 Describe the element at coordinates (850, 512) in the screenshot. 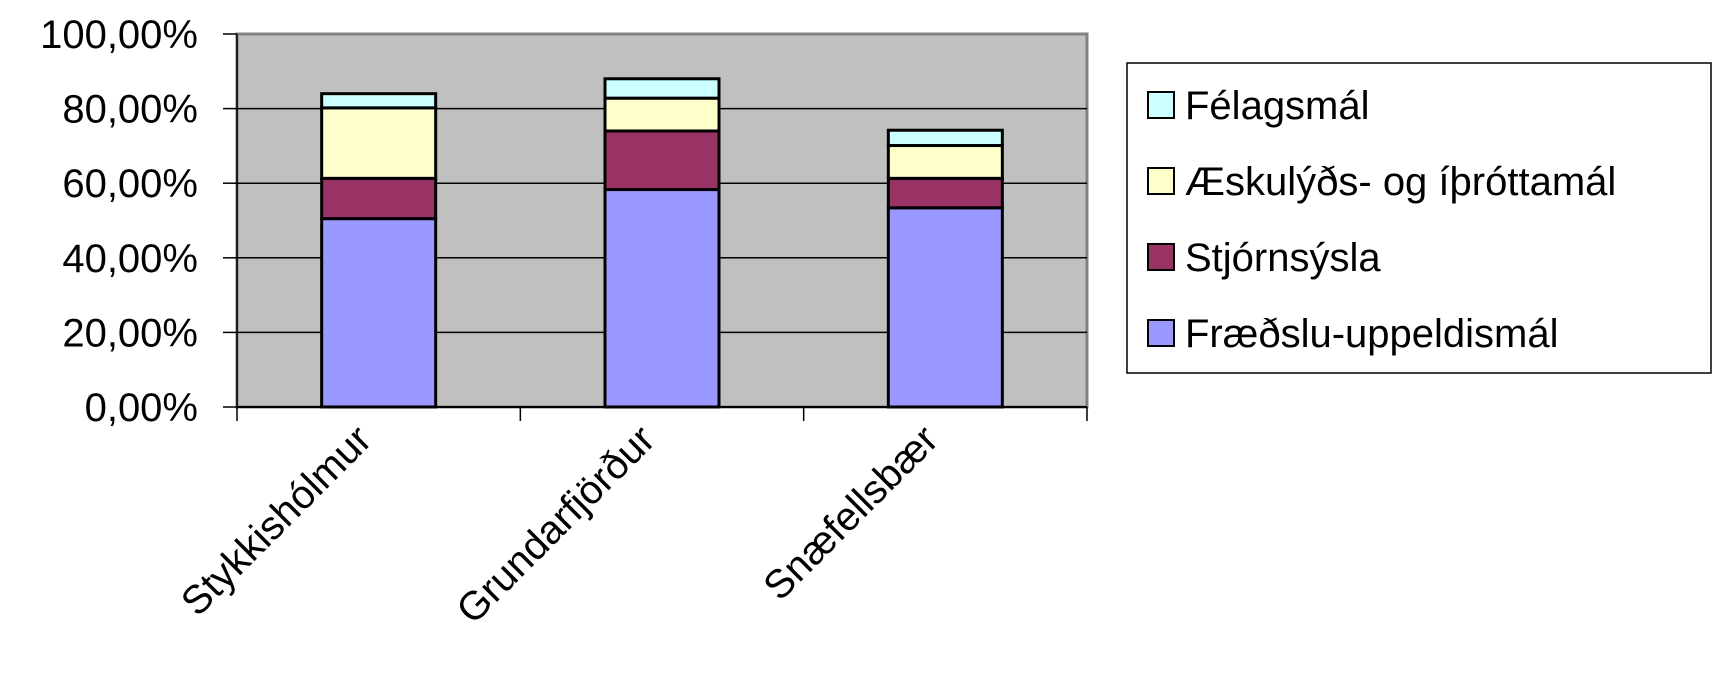

I see `category-label: Snæfellsbær` at that location.